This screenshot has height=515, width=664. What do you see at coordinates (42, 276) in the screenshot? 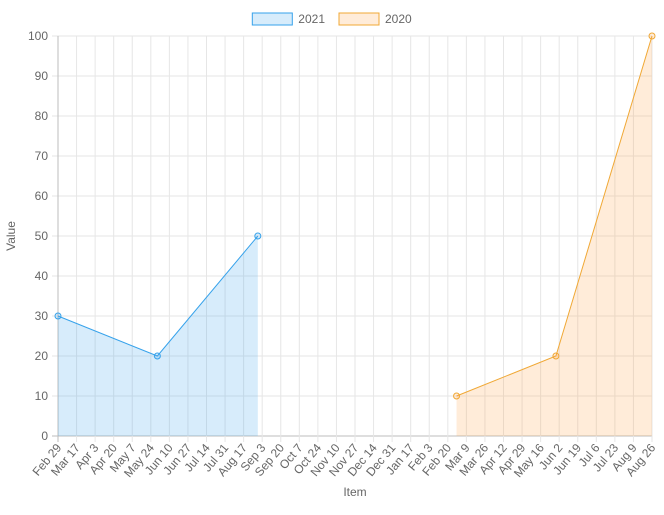
I see `y-tick-label: 40` at bounding box center [42, 276].